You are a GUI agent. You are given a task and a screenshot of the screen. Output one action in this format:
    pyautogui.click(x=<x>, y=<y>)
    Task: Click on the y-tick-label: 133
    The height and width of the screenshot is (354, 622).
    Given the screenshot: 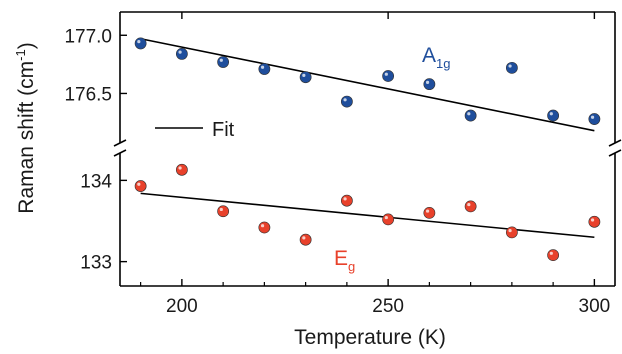 What is the action you would take?
    pyautogui.click(x=96, y=263)
    